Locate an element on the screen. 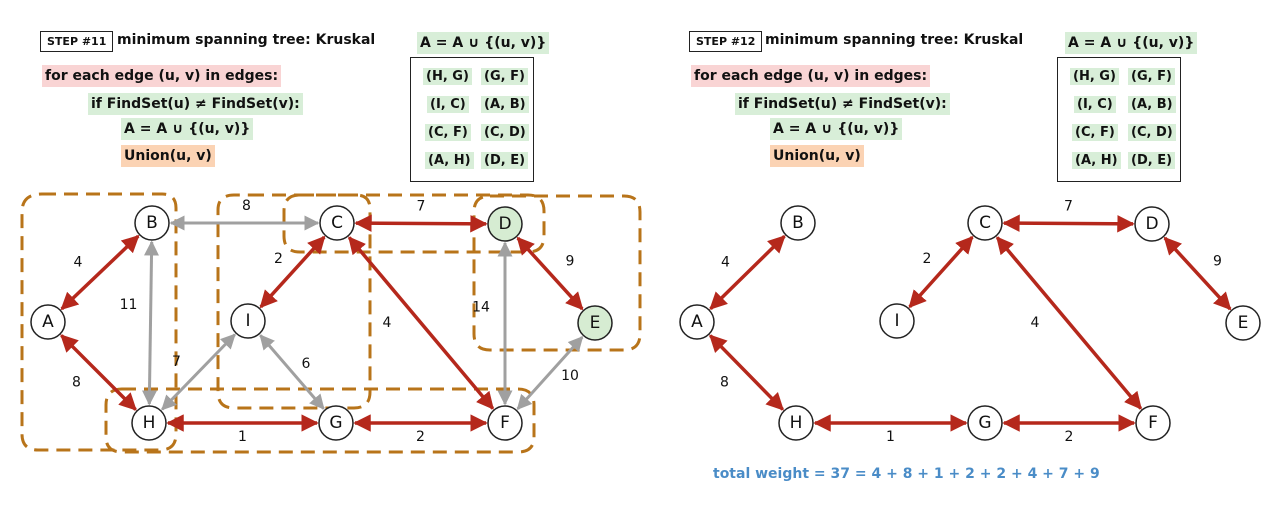 This screenshot has width=1286, height=508. step-label: STEP #11 is located at coordinates (77, 41).